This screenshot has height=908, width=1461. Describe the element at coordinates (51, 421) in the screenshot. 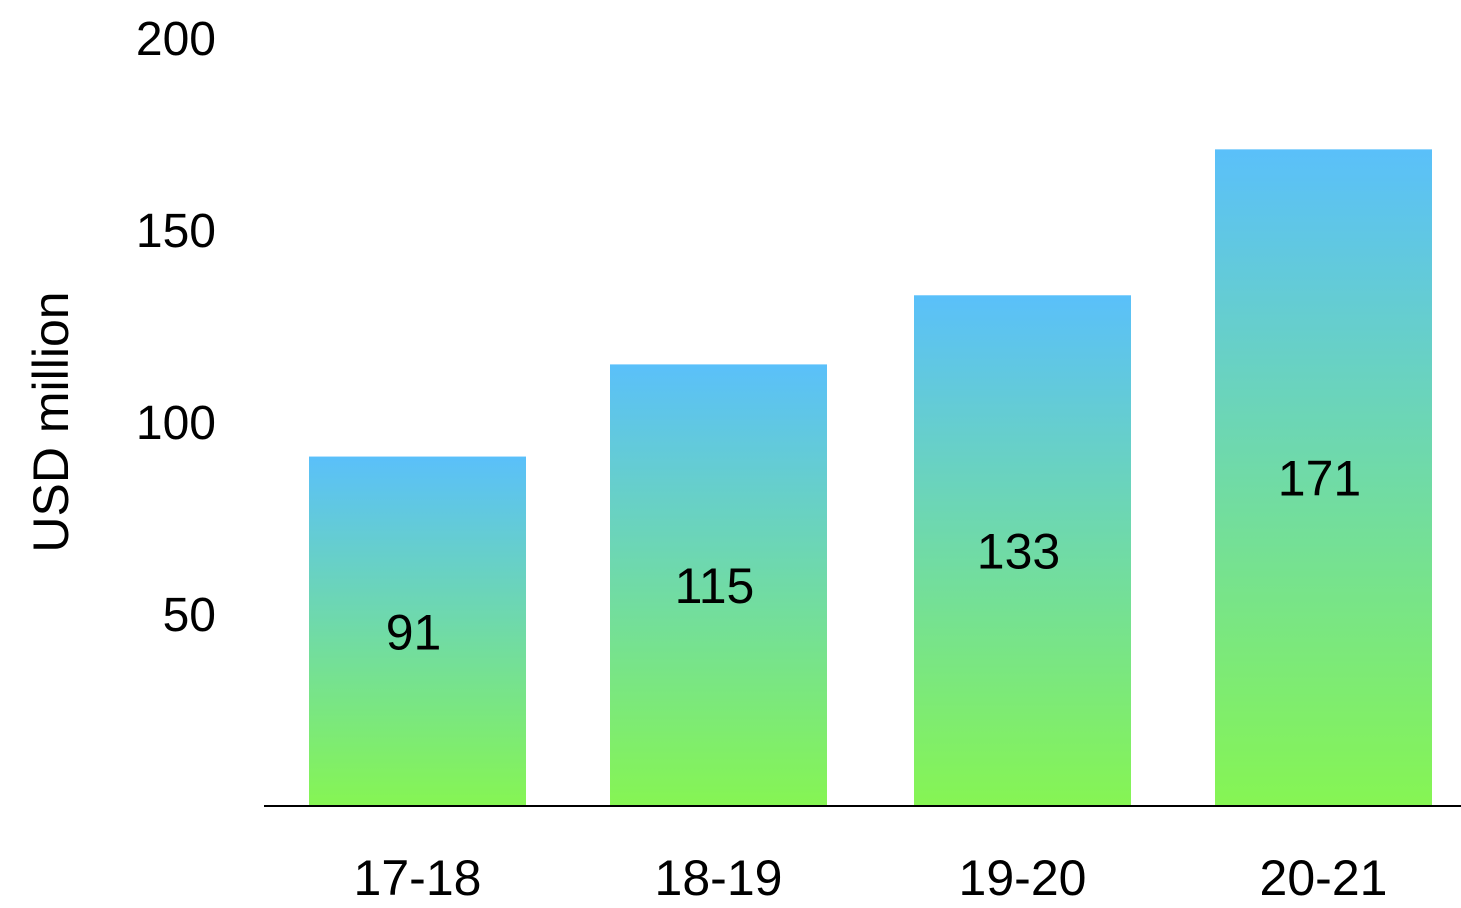

I see `y-axis-label: USD million` at that location.